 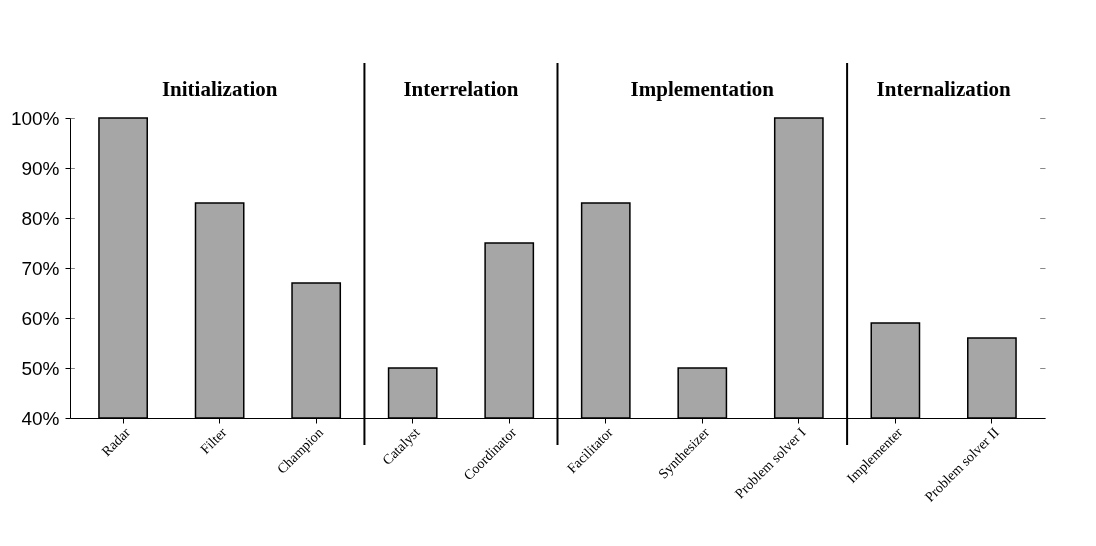 What do you see at coordinates (219, 89) in the screenshot?
I see `band-label: Initialization` at bounding box center [219, 89].